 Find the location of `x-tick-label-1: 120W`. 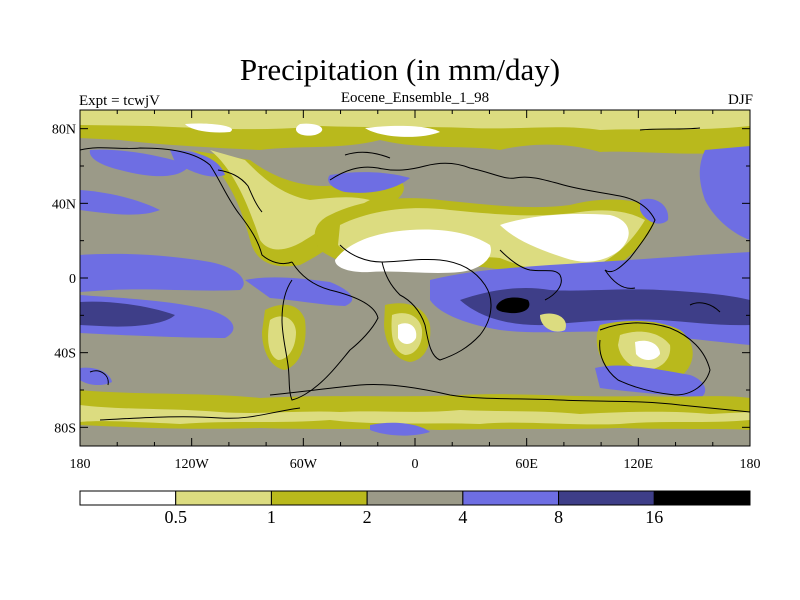

x-tick-label-1: 120W is located at coordinates (192, 464).